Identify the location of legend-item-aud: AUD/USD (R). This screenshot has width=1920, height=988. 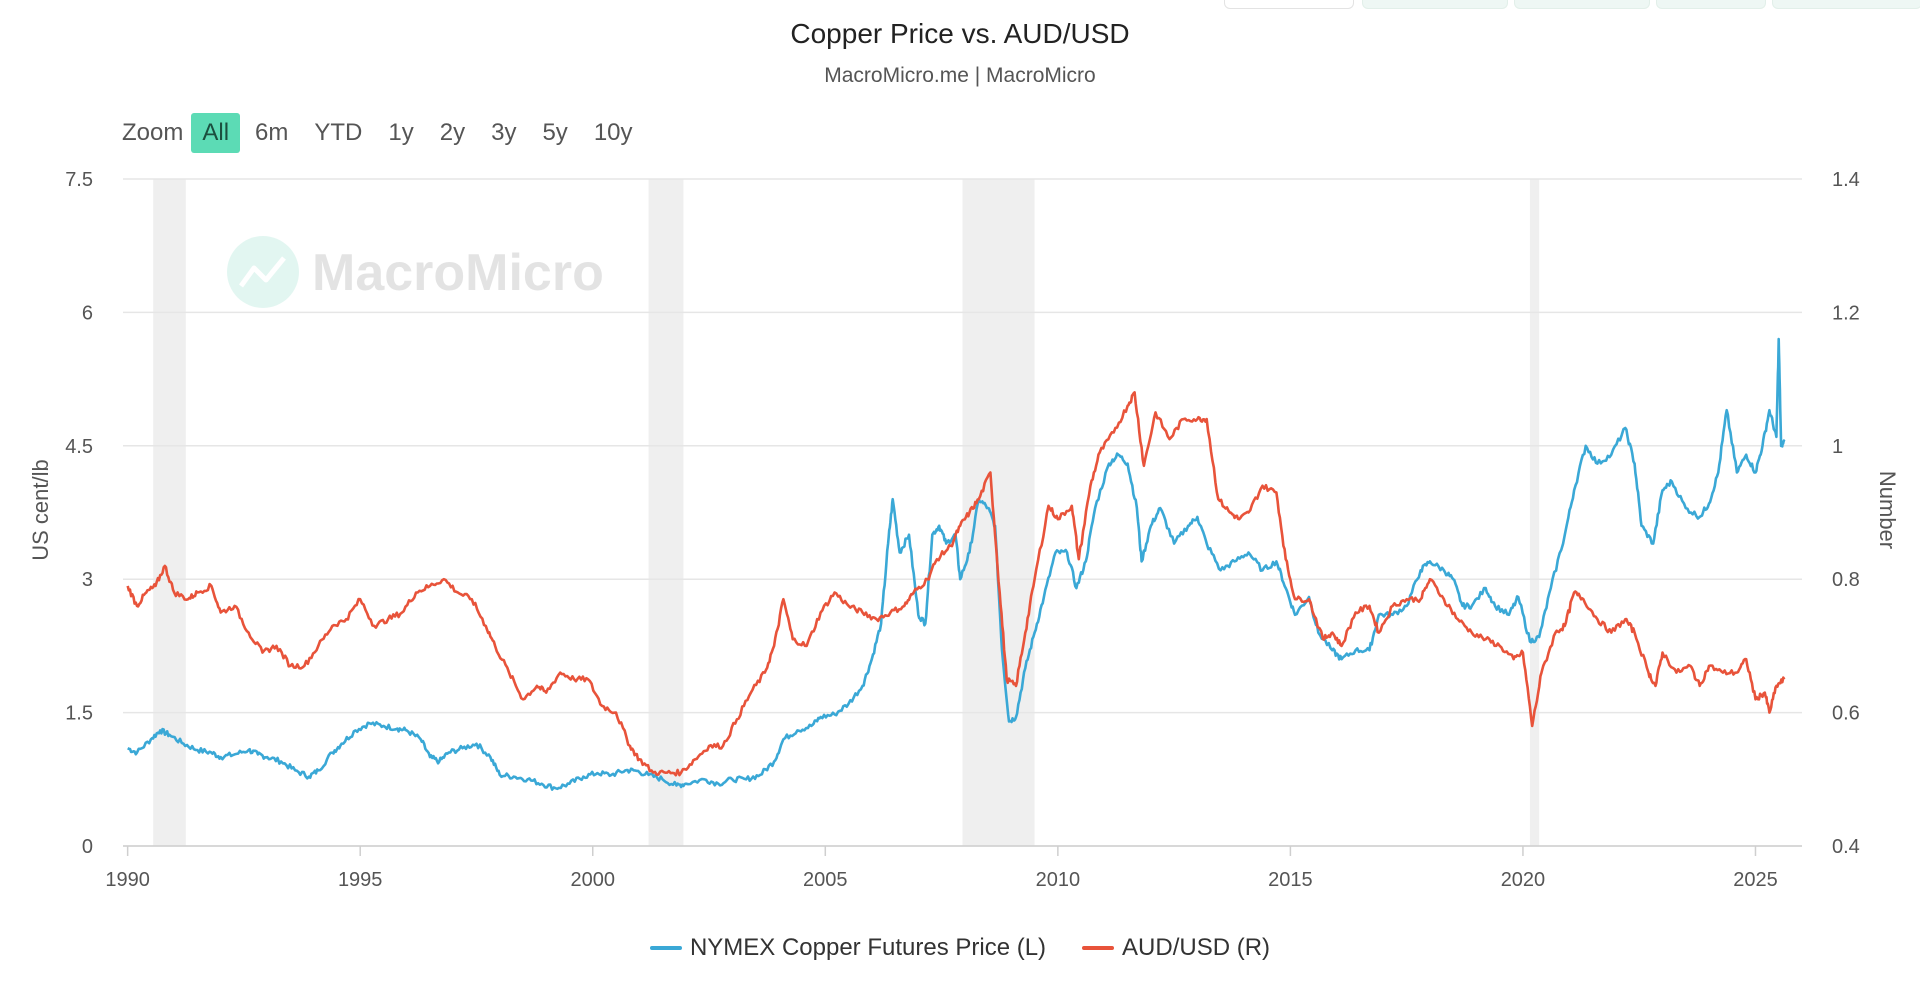
(1176, 948).